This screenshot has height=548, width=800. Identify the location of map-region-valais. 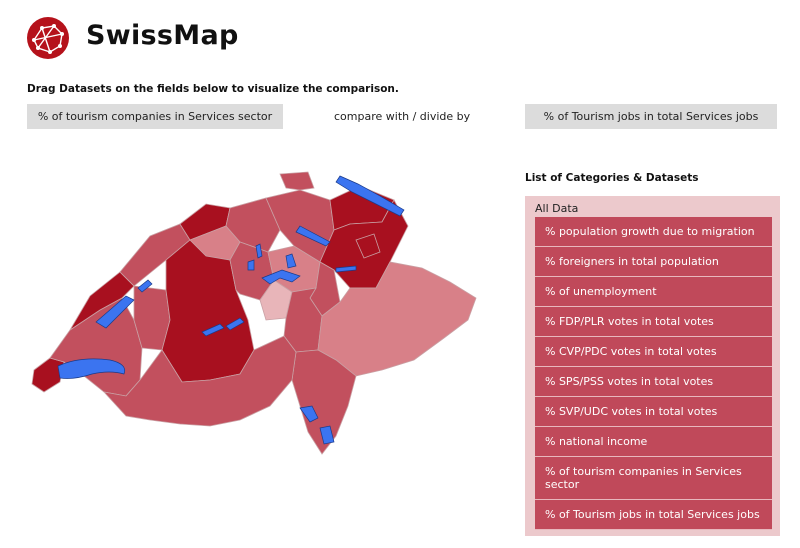
(199, 381).